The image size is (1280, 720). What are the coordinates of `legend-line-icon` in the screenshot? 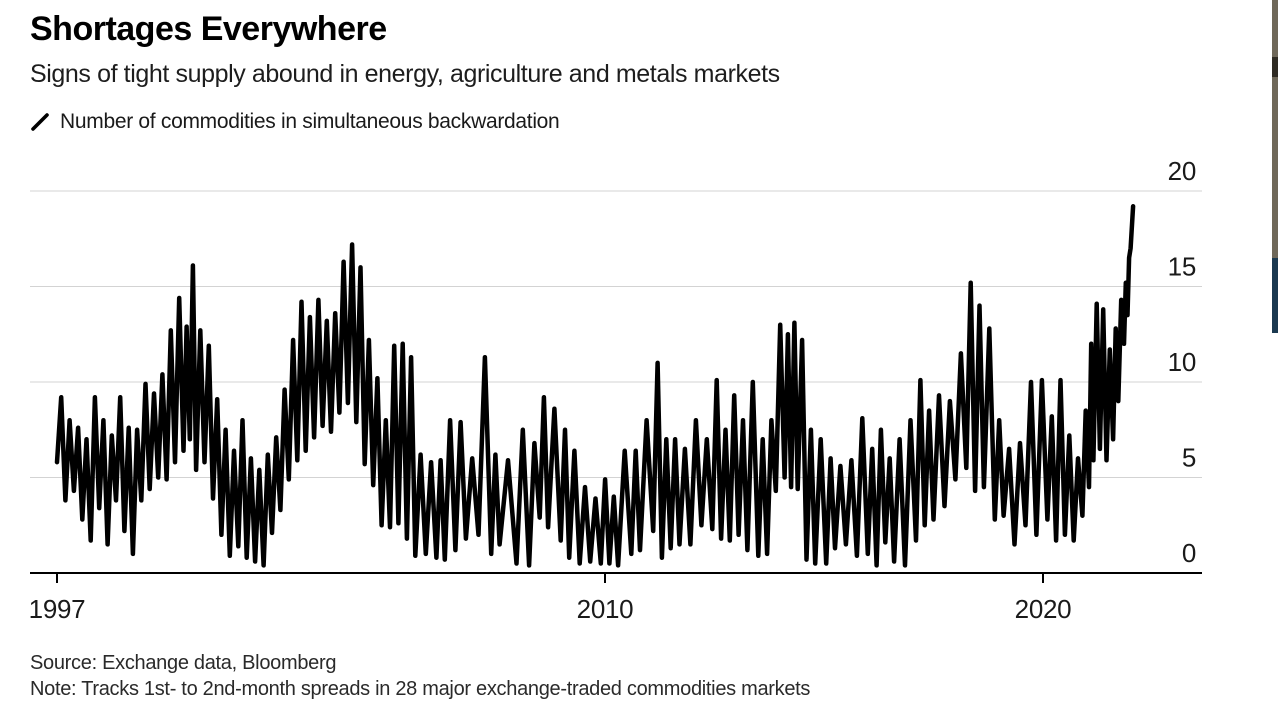 It's located at (40, 122).